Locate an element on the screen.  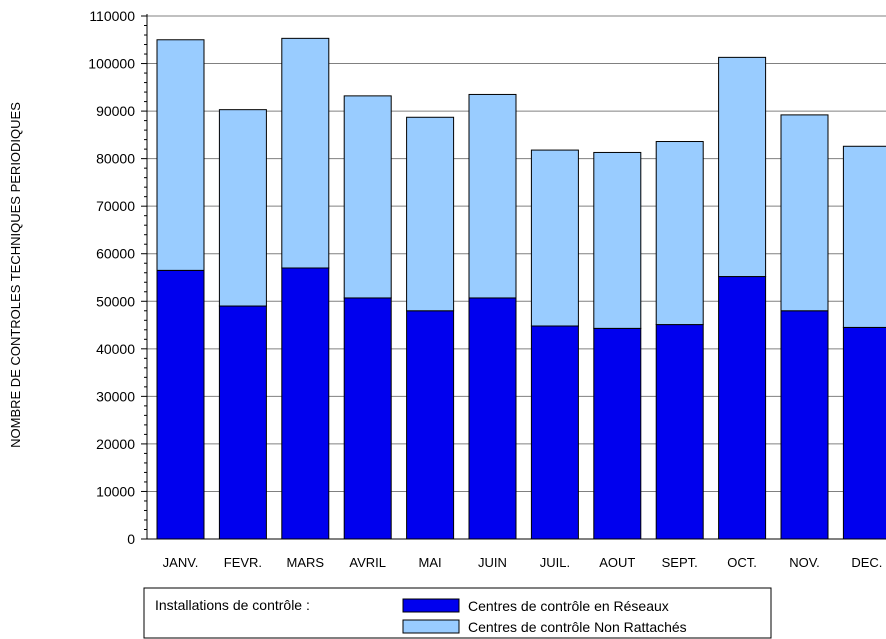
x-tick-label: AOUT is located at coordinates (617, 562).